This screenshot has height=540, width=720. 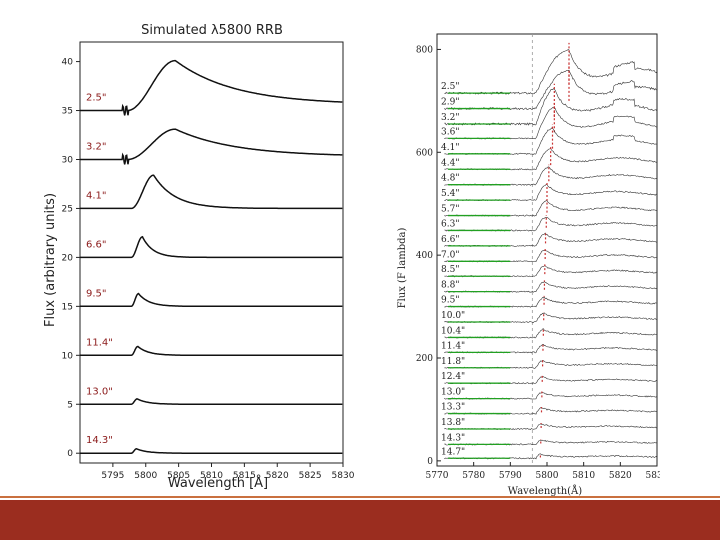 What do you see at coordinates (450, 179) in the screenshot?
I see `series-label: 4.8"` at bounding box center [450, 179].